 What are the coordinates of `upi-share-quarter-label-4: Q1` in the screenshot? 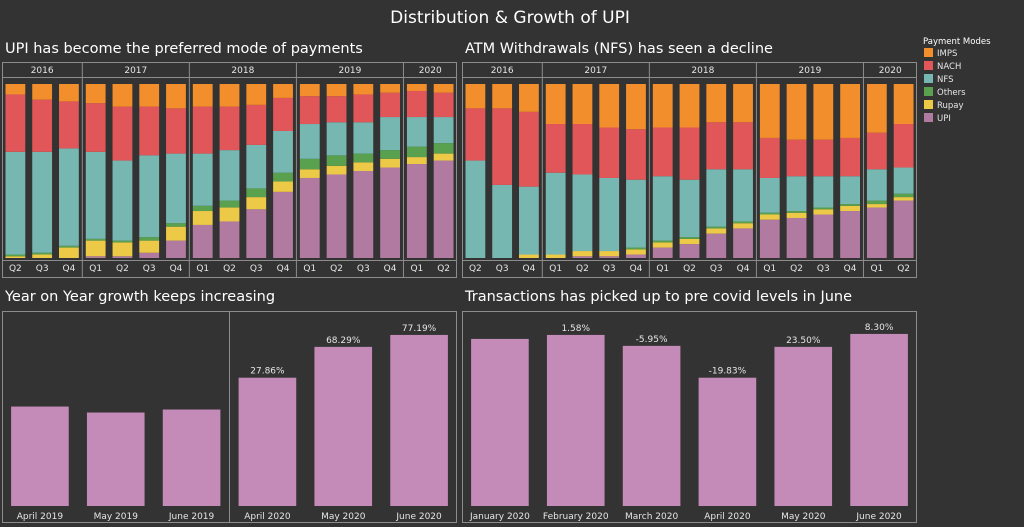 It's located at (95, 269).